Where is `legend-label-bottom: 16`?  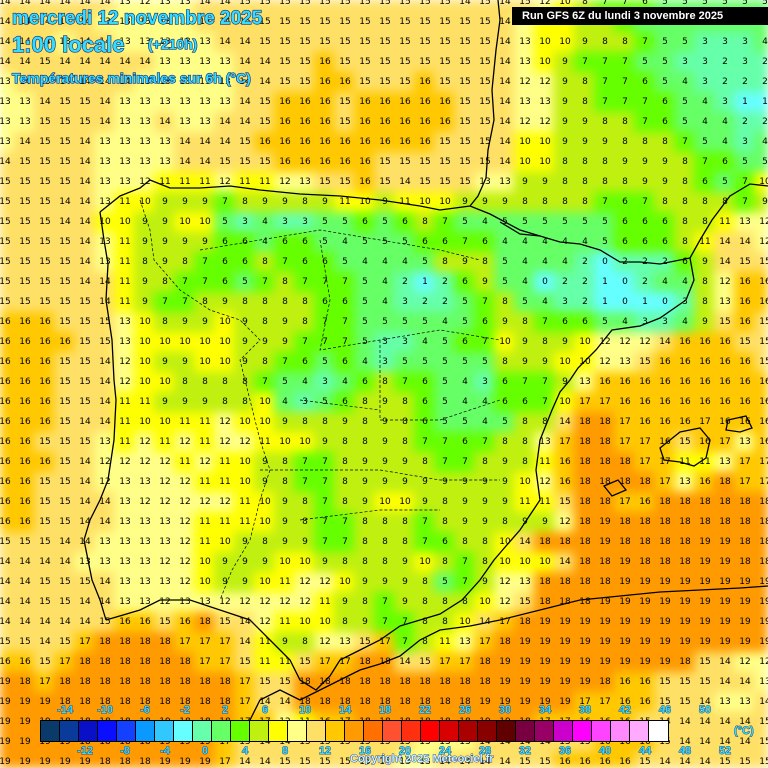
legend-label-bottom: 16 is located at coordinates (365, 751).